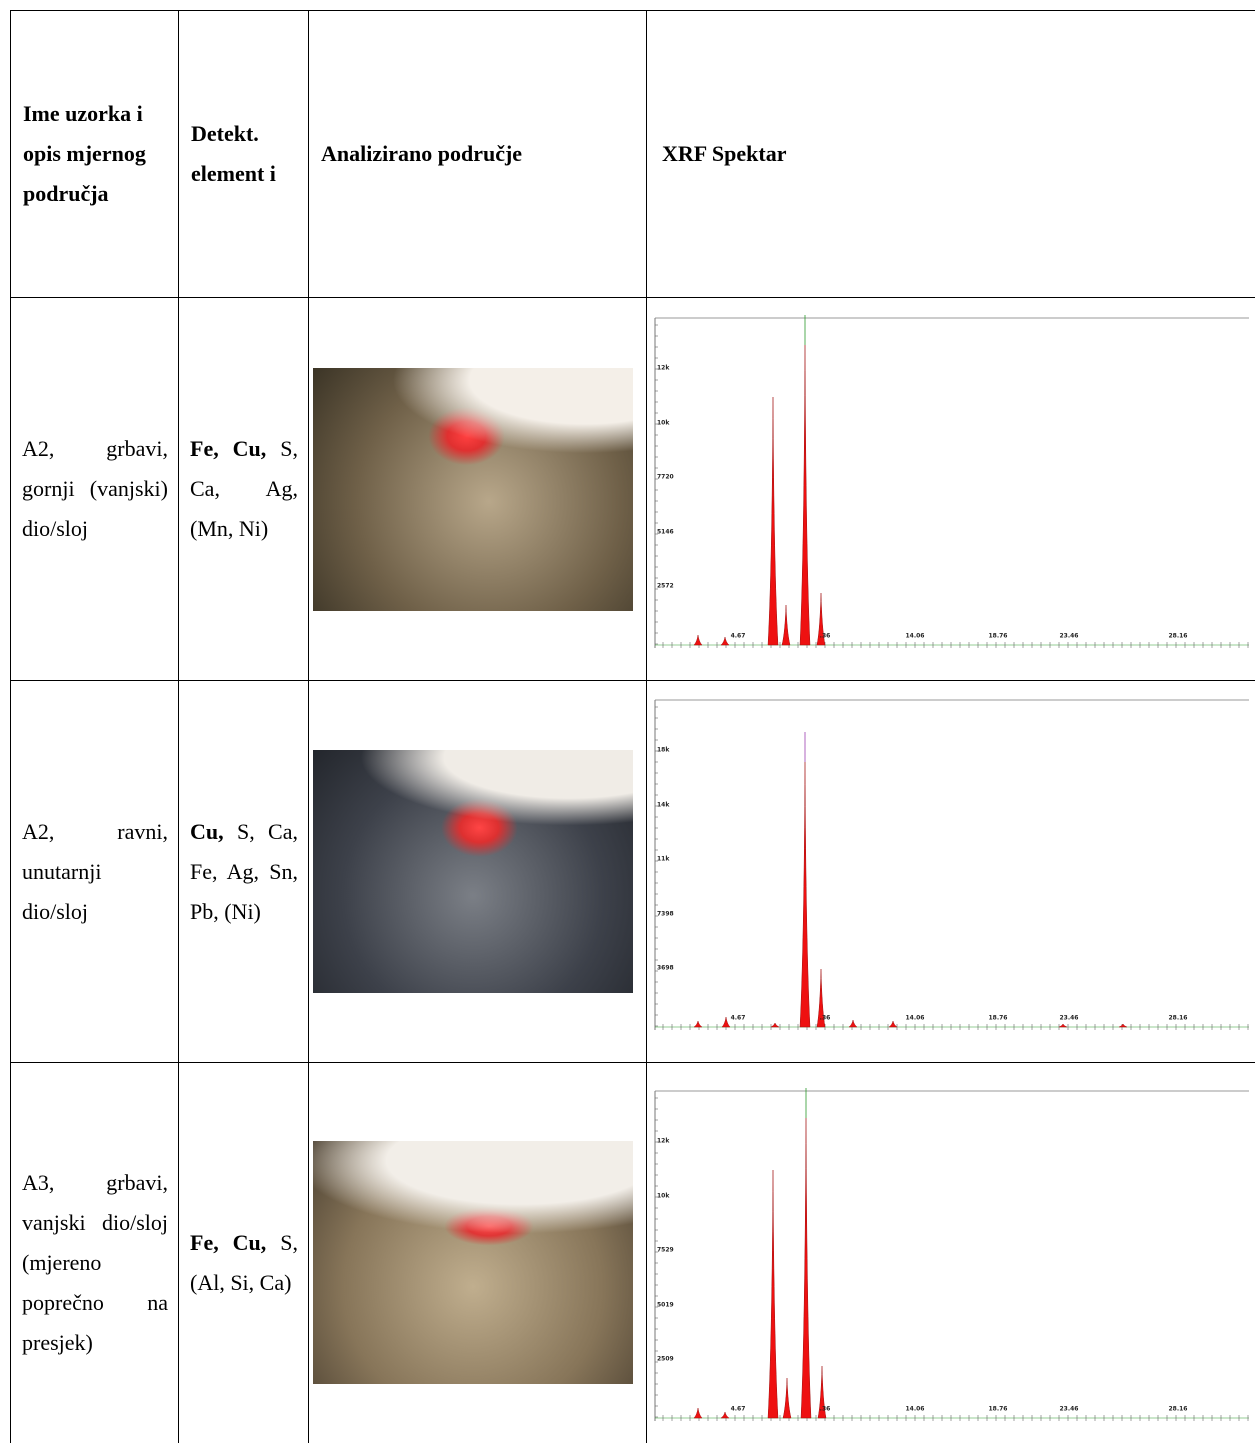 This screenshot has height=1443, width=1255. What do you see at coordinates (244, 1262) in the screenshot?
I see `minor-elements: S, (Al, Si, Ca)` at bounding box center [244, 1262].